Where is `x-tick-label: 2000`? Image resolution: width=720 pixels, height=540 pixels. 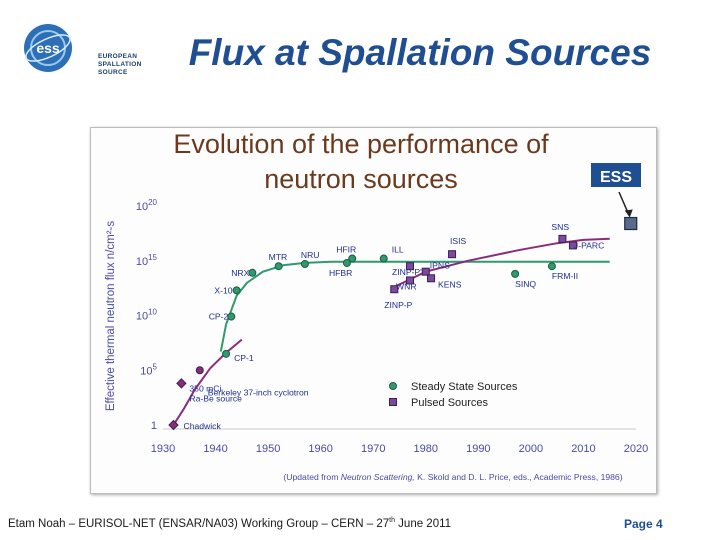 x-tick-label: 2000 is located at coordinates (531, 449).